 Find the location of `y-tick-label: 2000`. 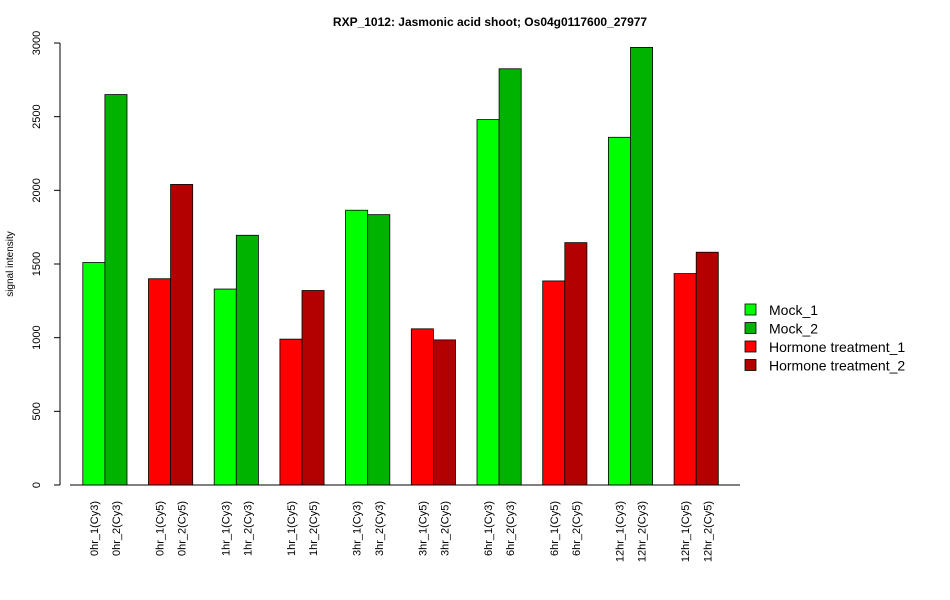

y-tick-label: 2000 is located at coordinates (37, 190).